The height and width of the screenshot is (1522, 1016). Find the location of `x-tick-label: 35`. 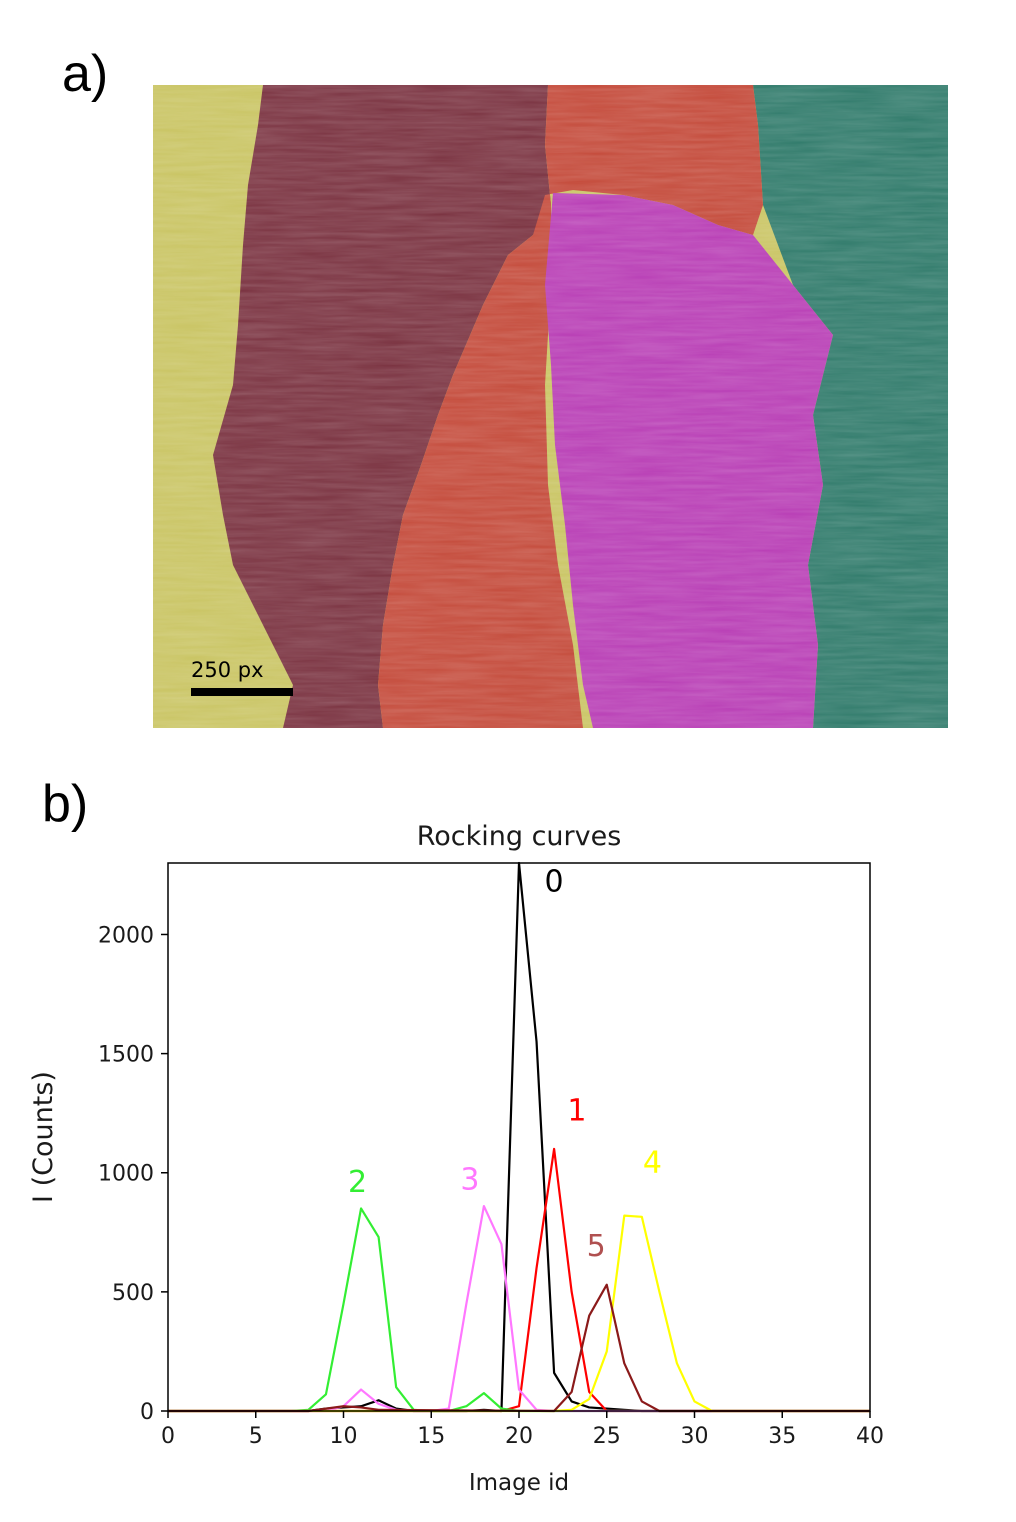

x-tick-label: 35 is located at coordinates (782, 1436).